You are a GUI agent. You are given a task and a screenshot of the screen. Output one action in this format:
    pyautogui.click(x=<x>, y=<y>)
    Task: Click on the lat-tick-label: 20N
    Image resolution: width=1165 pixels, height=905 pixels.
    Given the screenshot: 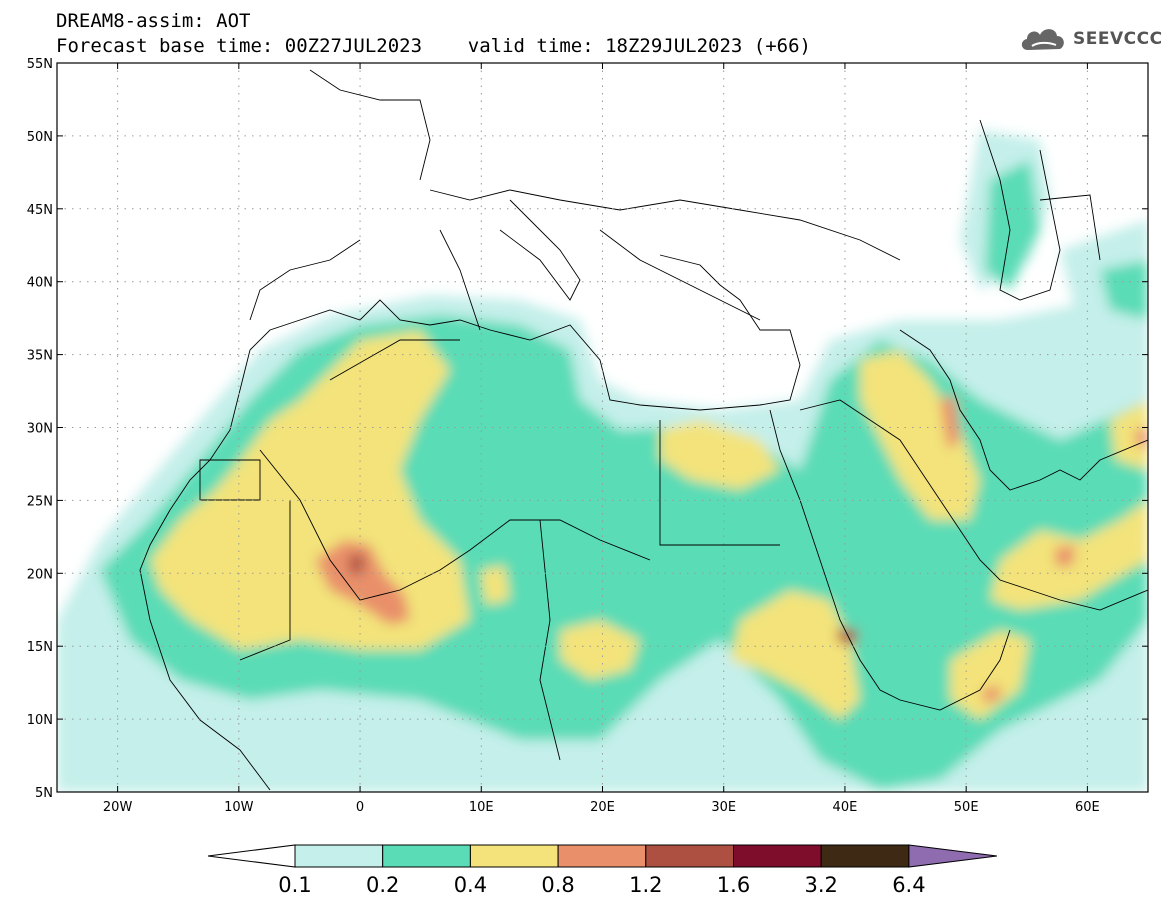 What is the action you would take?
    pyautogui.click(x=40, y=574)
    